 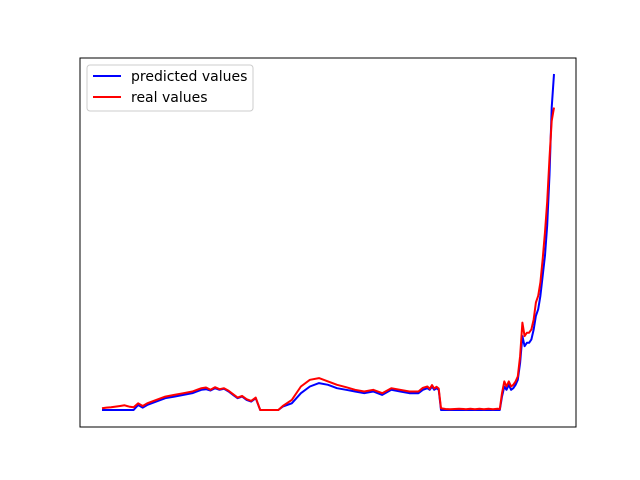 I want to click on legend-label-real: real values, so click(x=169, y=98).